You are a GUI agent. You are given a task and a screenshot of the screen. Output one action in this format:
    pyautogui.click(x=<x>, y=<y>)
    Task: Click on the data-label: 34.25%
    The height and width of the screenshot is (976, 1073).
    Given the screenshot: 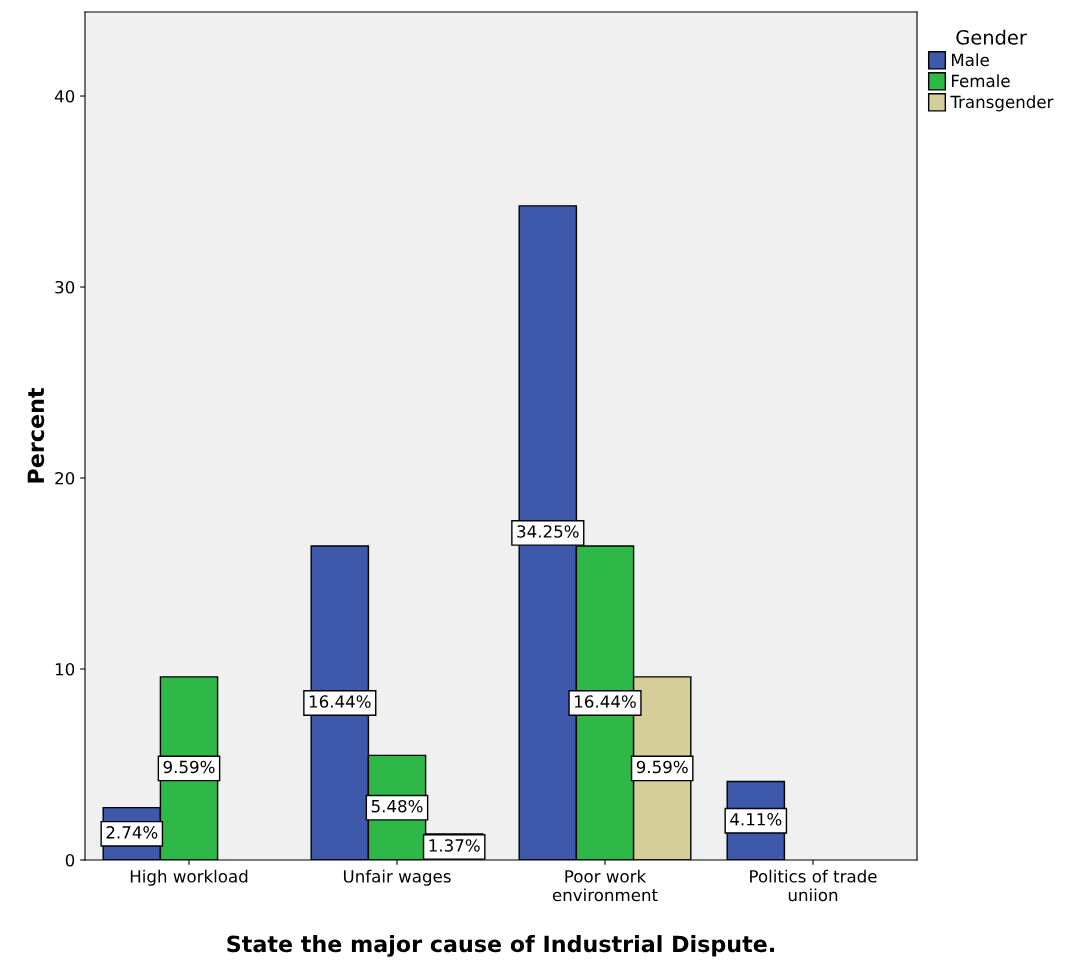 What is the action you would take?
    pyautogui.click(x=548, y=531)
    